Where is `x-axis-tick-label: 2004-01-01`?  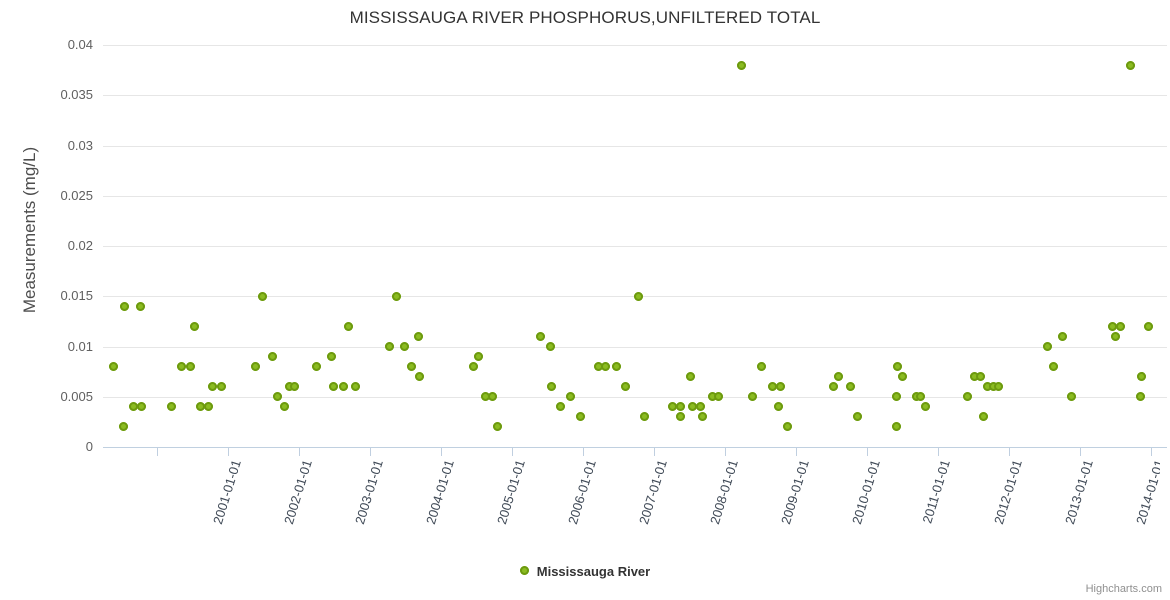 x-axis-tick-label: 2004-01-01 is located at coordinates (440, 492).